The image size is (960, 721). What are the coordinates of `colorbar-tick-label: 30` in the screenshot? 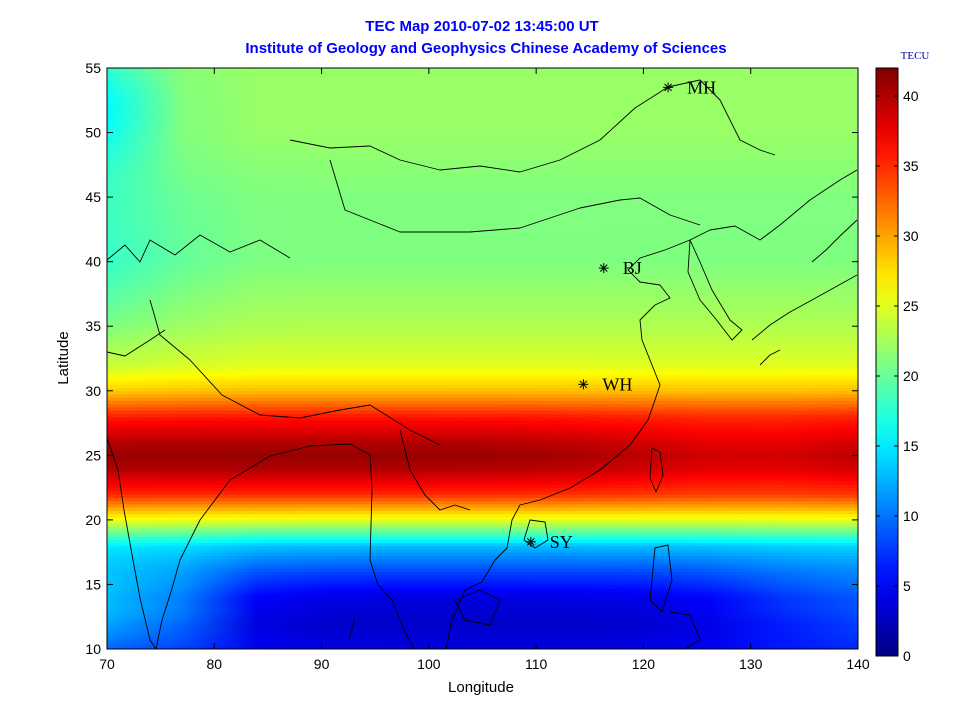 It's located at (911, 236).